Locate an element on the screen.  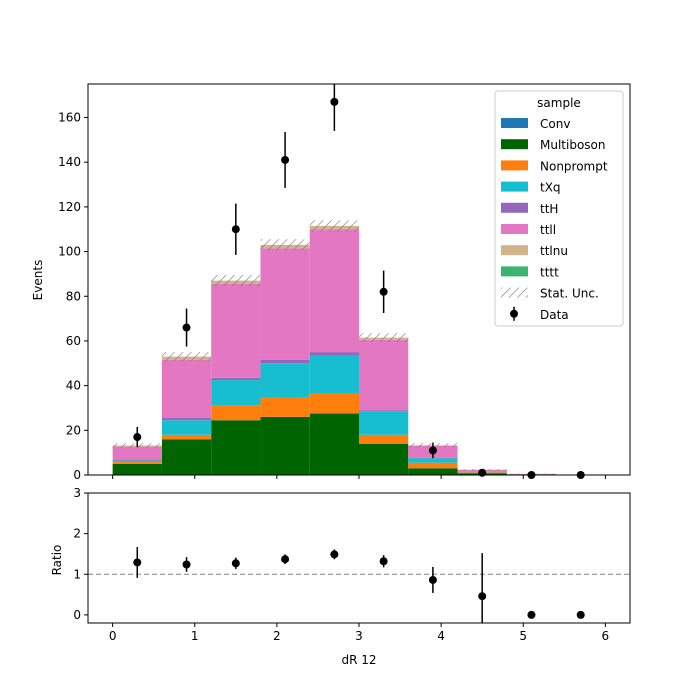
legend-swatch-tth is located at coordinates (514, 207).